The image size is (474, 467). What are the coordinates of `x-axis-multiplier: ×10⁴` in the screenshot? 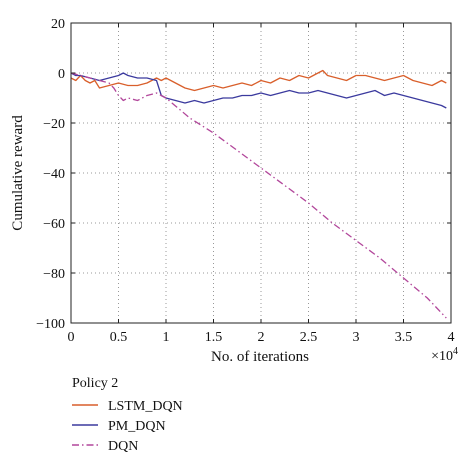 It's located at (444, 355).